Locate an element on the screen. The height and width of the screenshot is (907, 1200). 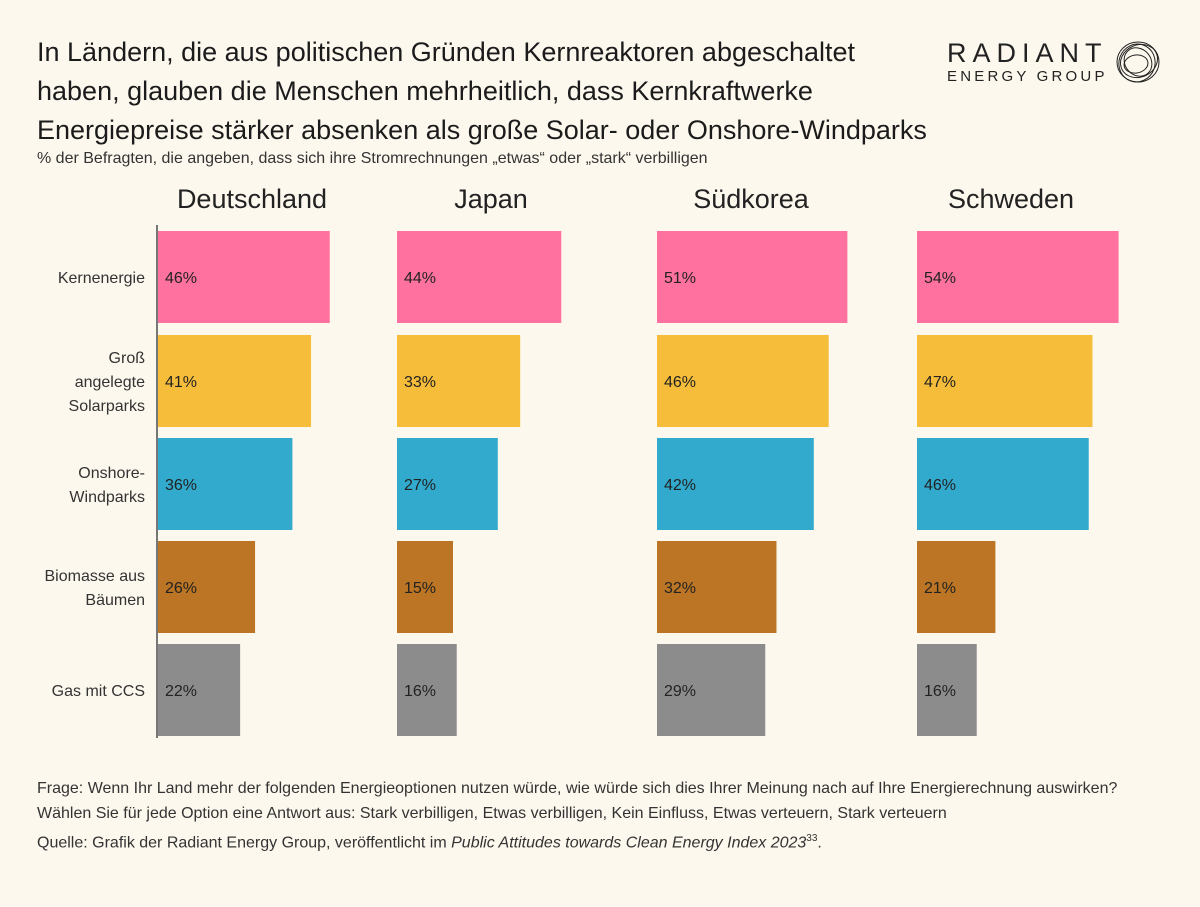
data-label: 26% is located at coordinates (181, 588).